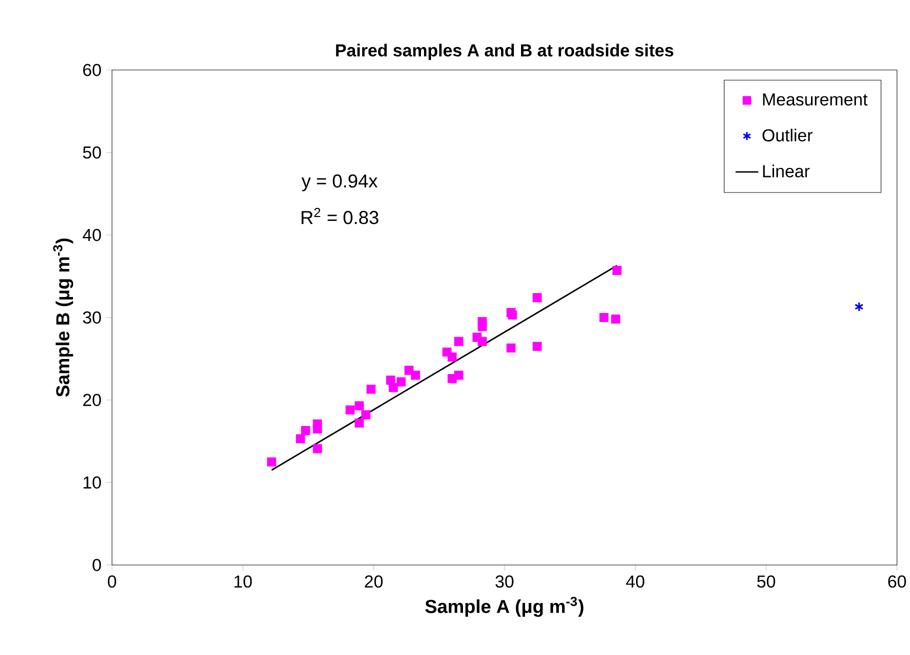 The image size is (910, 655). I want to click on x-axis-title: Sample A (μg m$^{-3}$), so click(504, 606).